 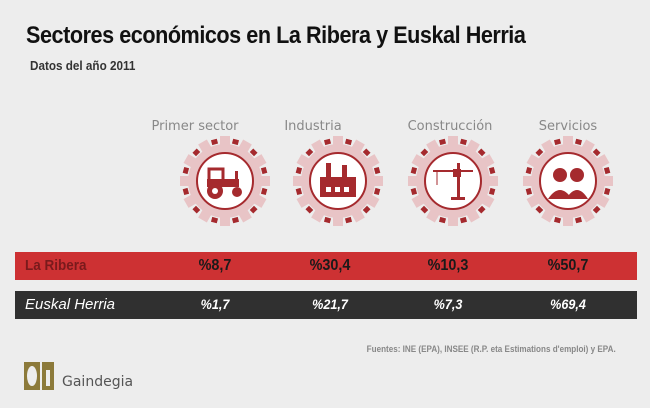 I want to click on value-cell: %8,7, so click(x=215, y=265).